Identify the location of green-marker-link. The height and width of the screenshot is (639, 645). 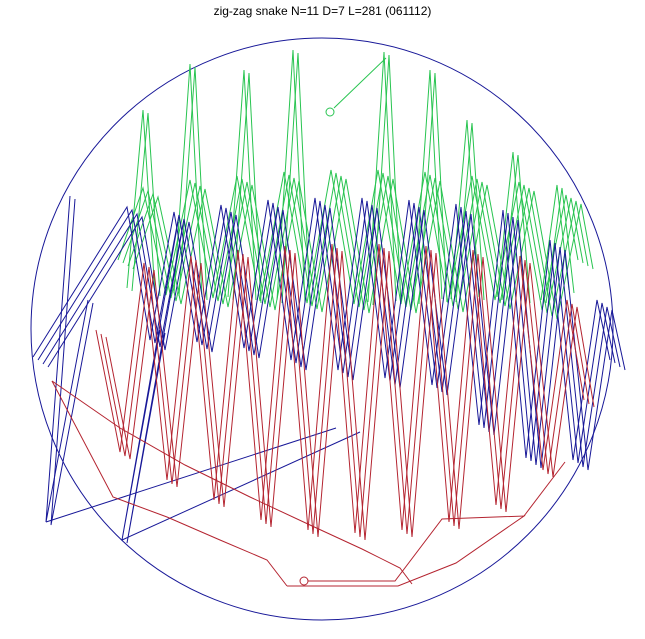
(360, 83).